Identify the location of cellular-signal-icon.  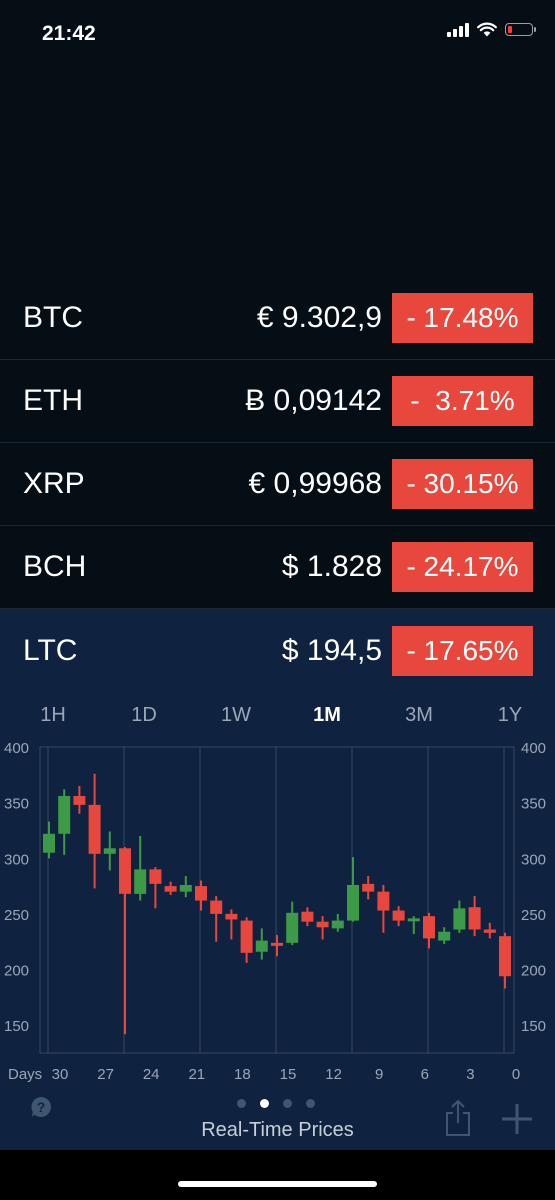
(458, 29).